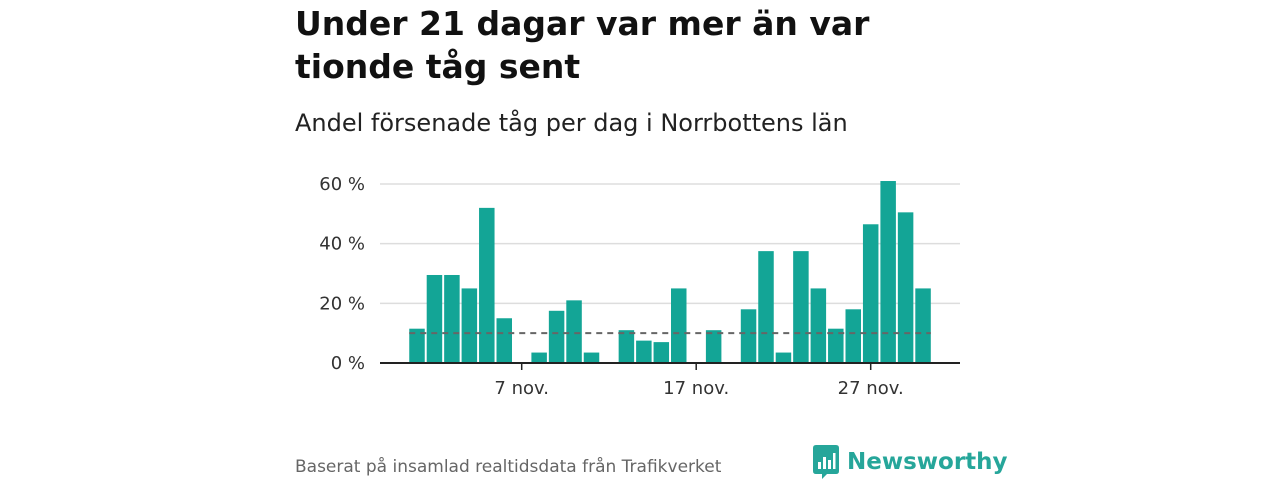 The image size is (1280, 480). I want to click on y-tick-label: 20 %, so click(342, 303).